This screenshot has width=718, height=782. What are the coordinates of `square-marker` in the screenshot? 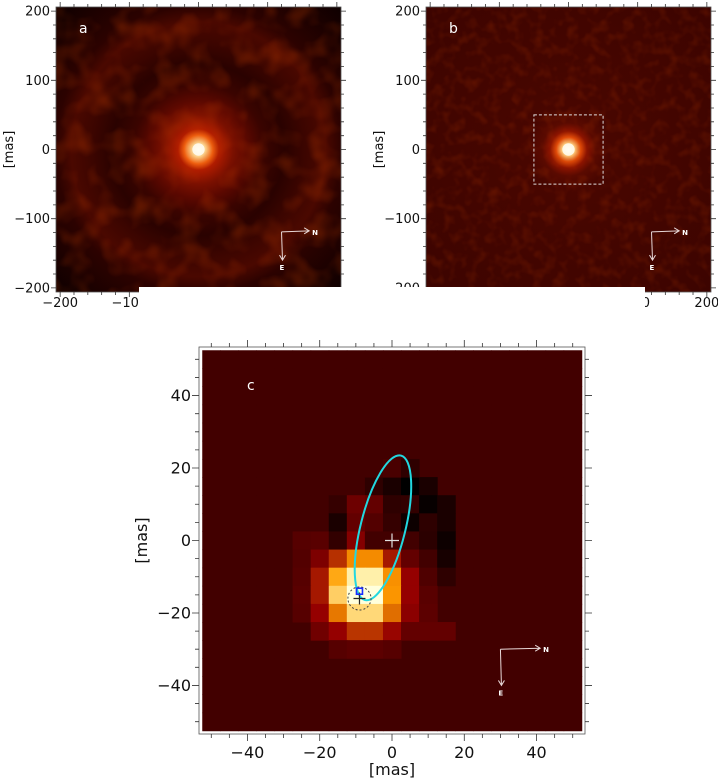 It's located at (359, 591).